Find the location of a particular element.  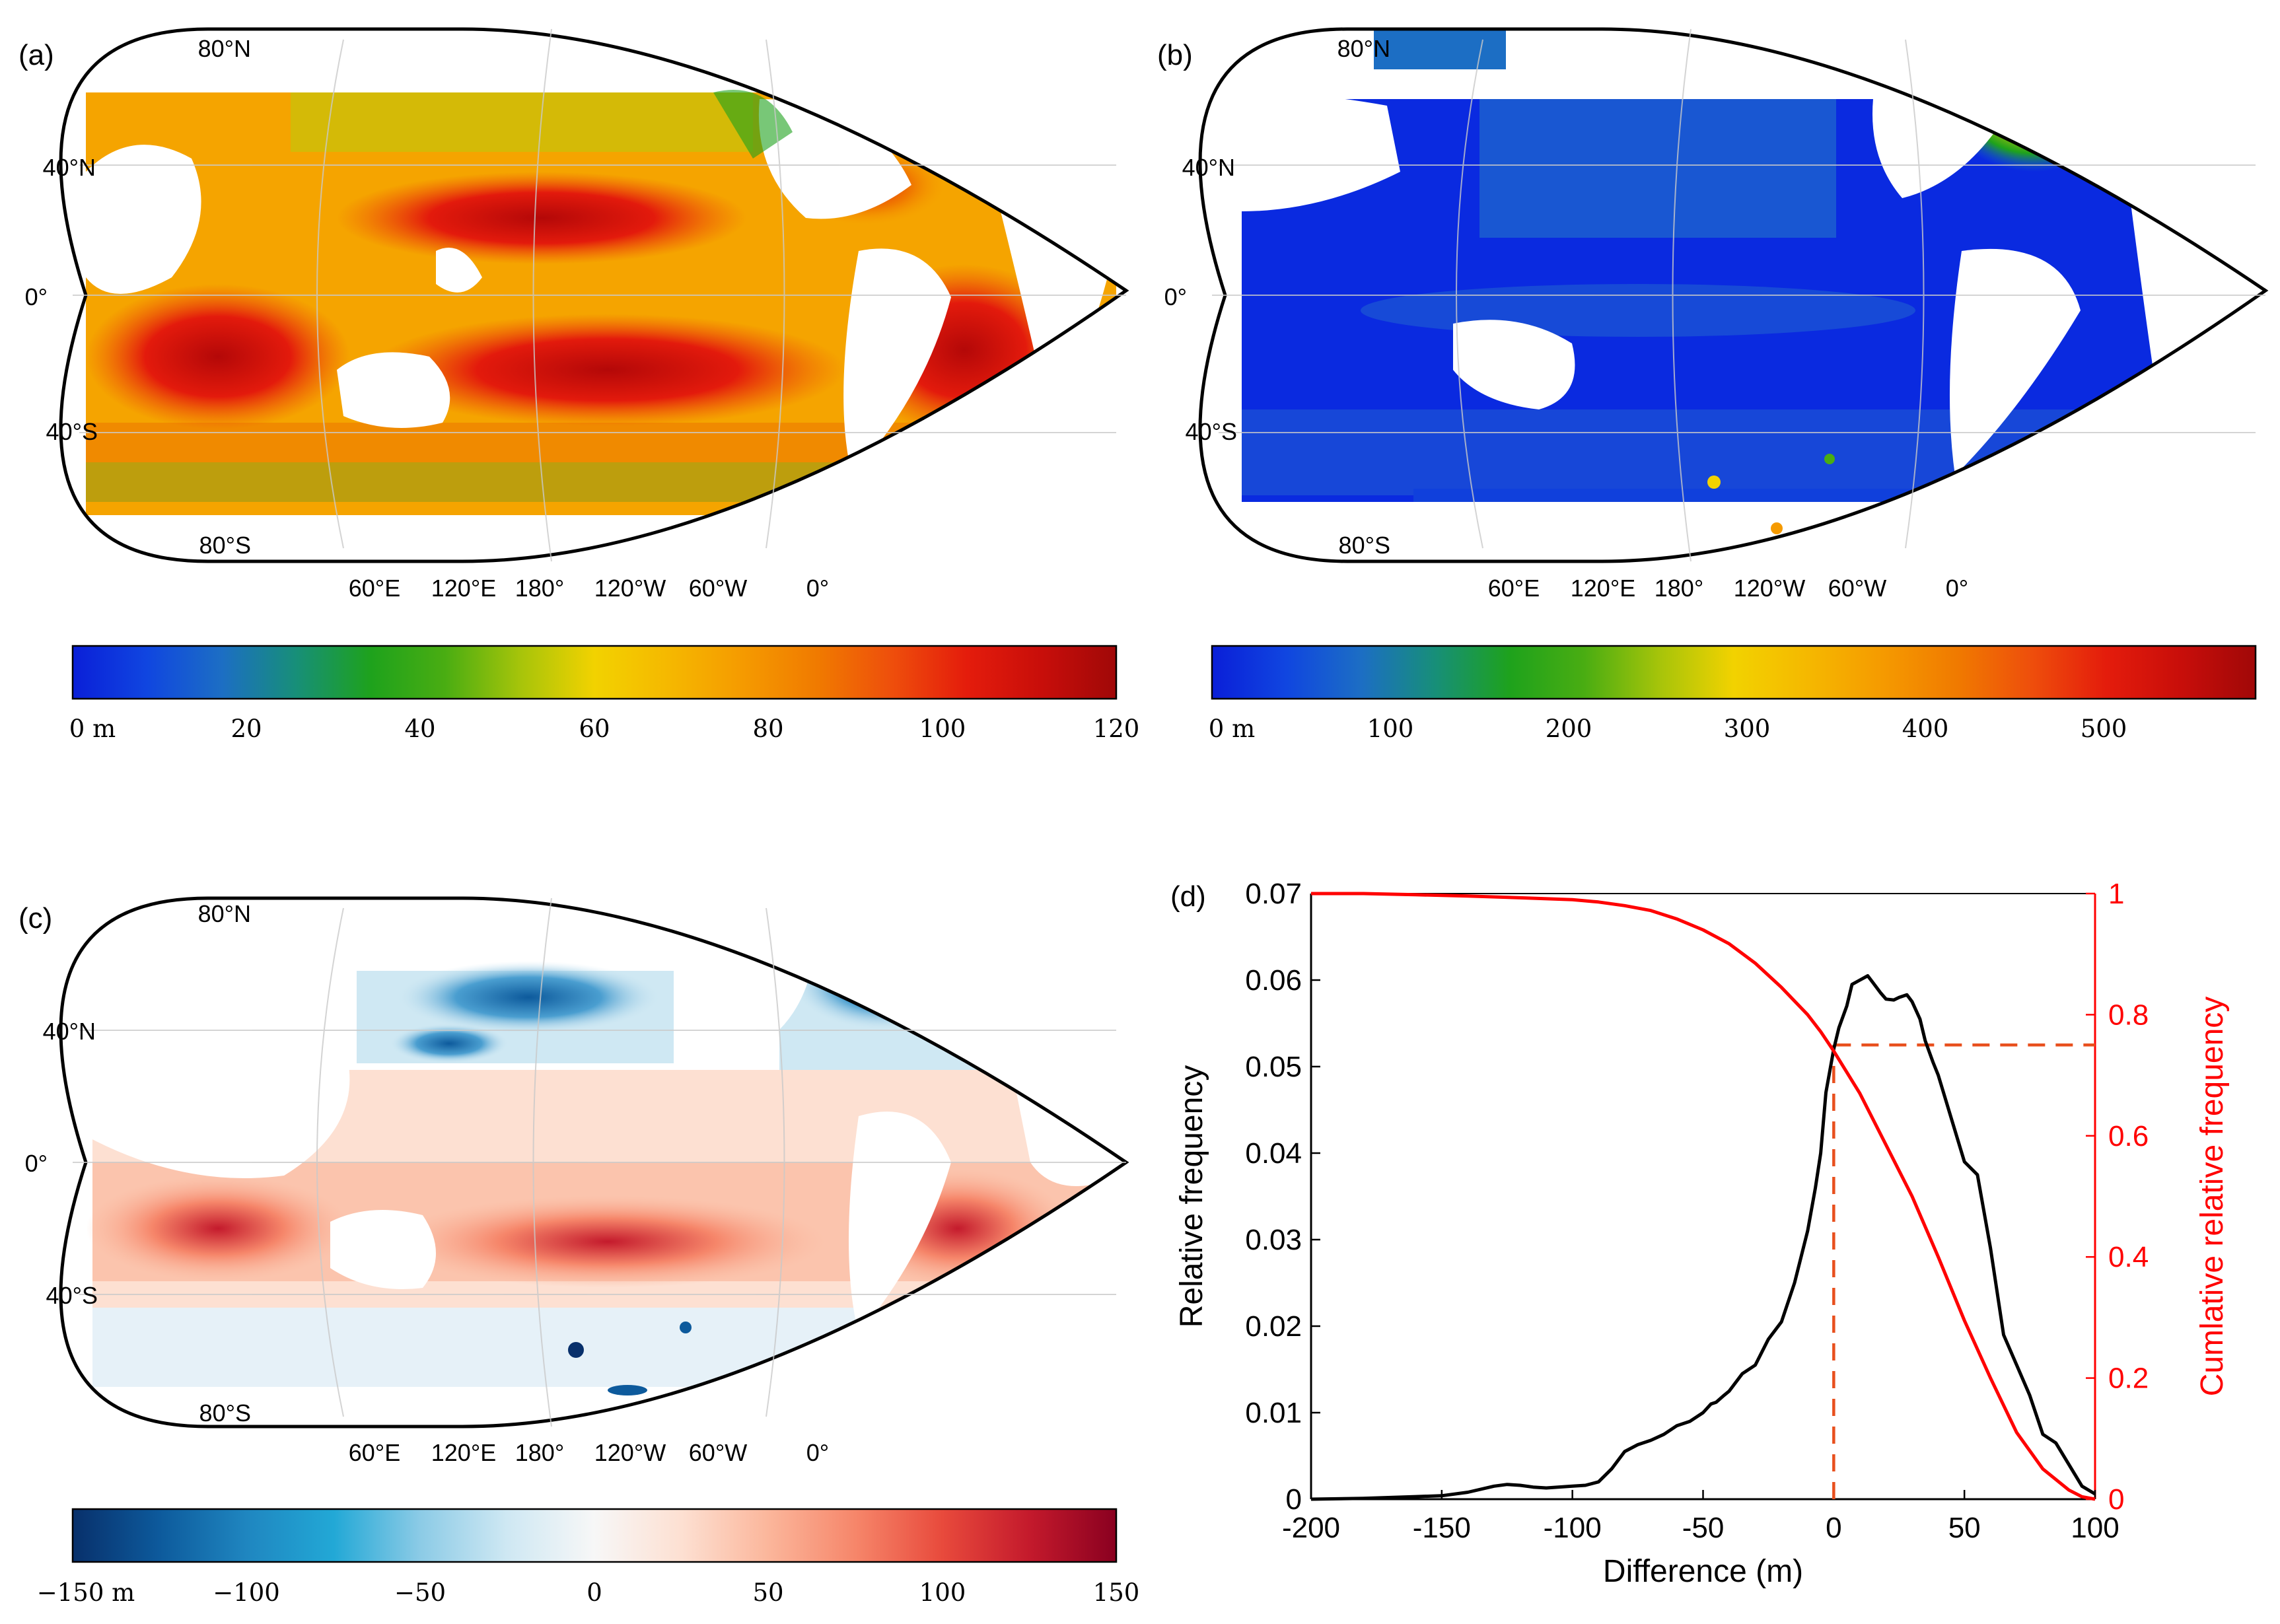

y-axis-label: Relative frequency is located at coordinates (1191, 1196).